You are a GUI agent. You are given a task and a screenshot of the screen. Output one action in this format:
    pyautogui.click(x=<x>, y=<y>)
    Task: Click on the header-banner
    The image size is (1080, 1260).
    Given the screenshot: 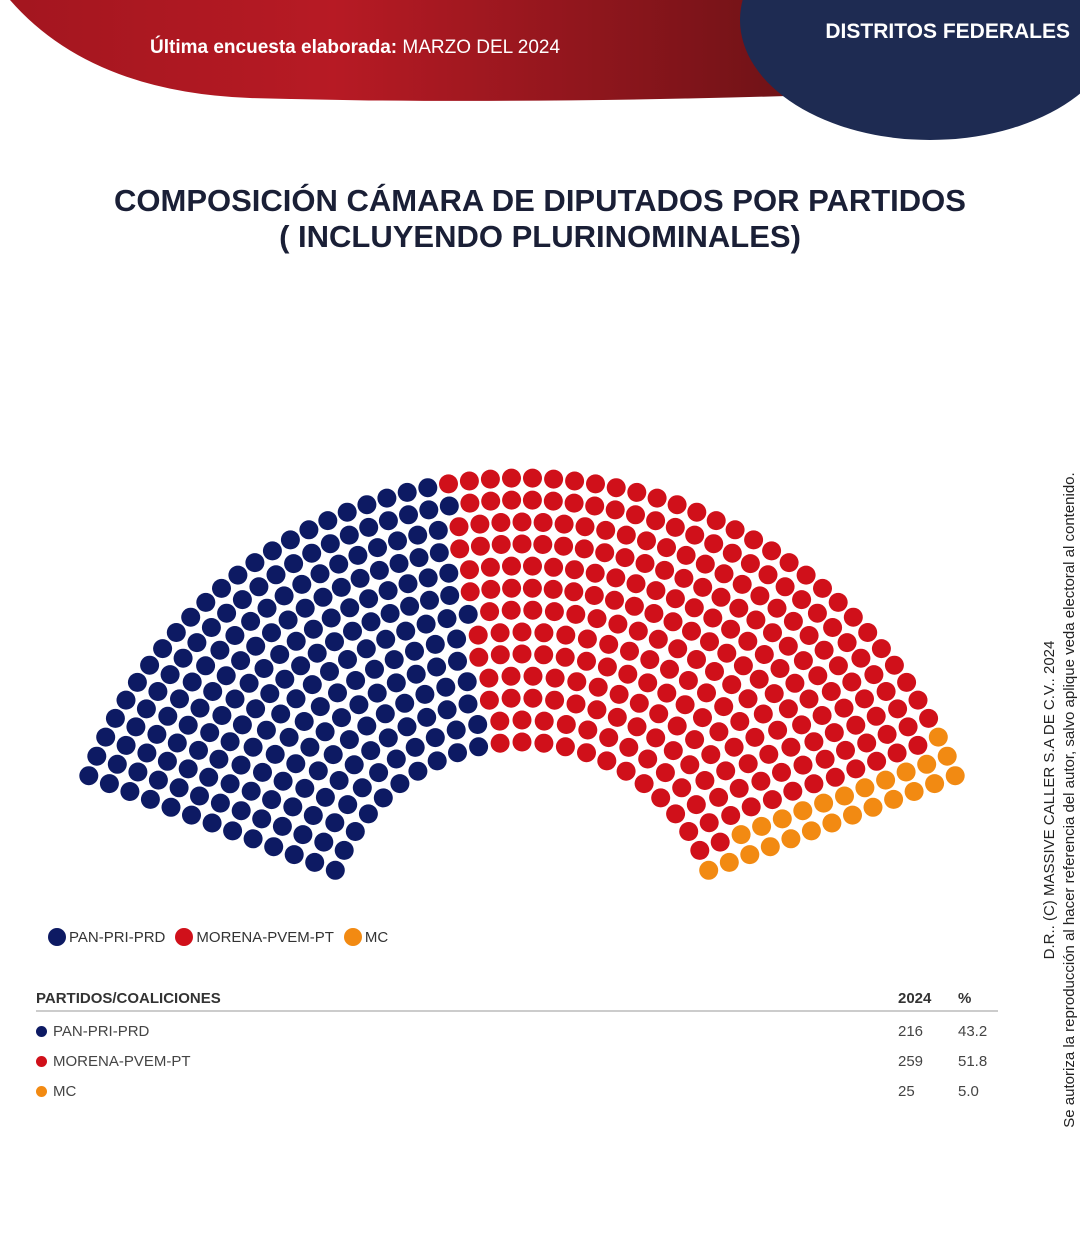 What is the action you would take?
    pyautogui.click(x=545, y=70)
    